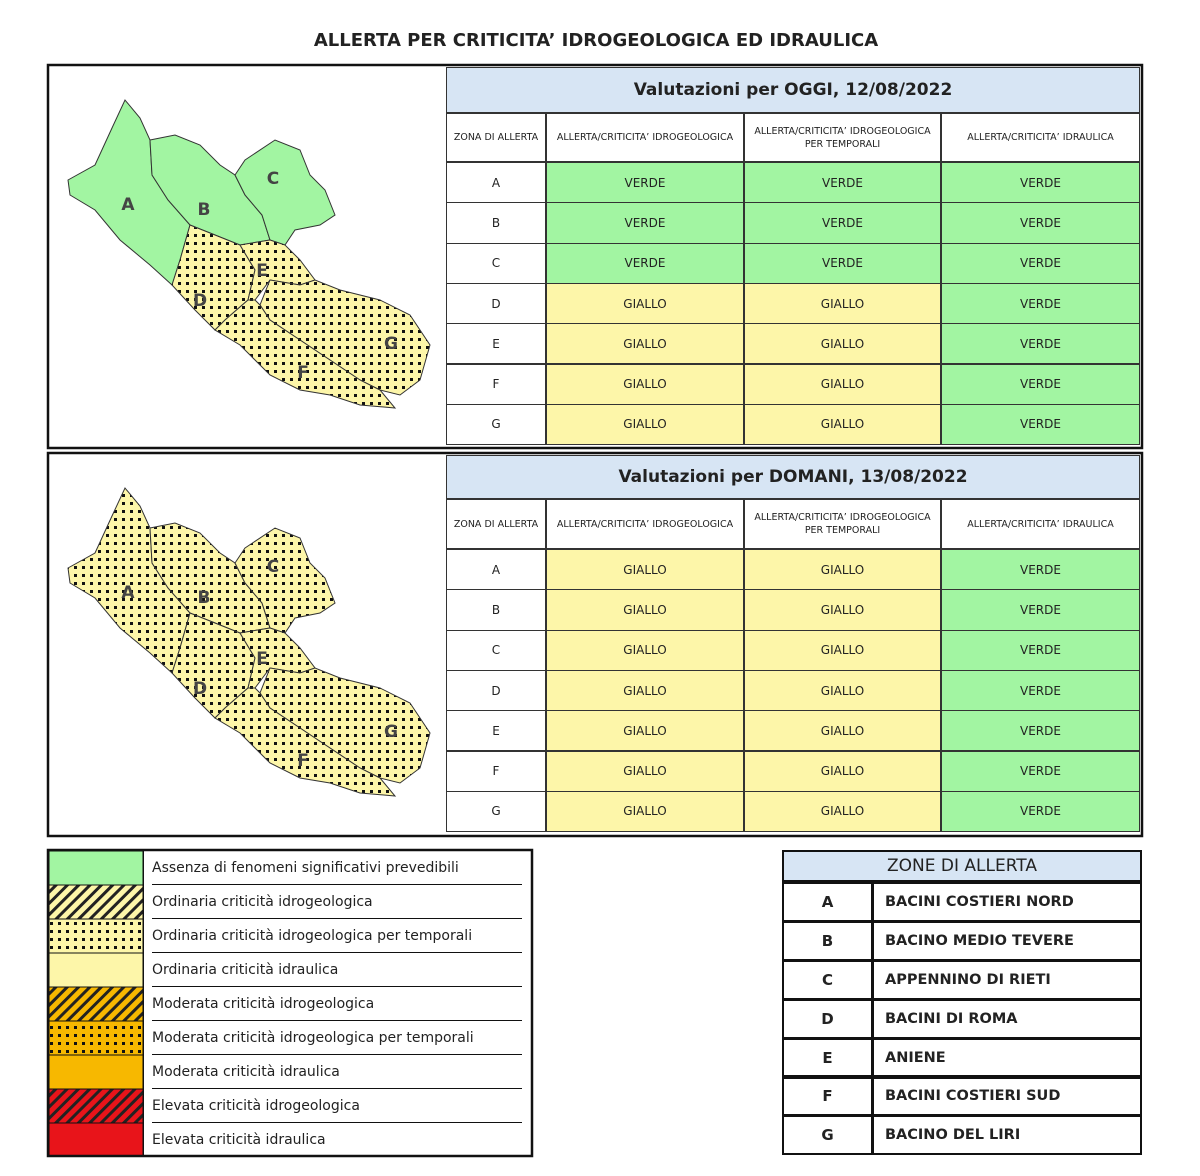 The image size is (1200, 1176). I want to click on zone-letter: A, so click(827, 902).